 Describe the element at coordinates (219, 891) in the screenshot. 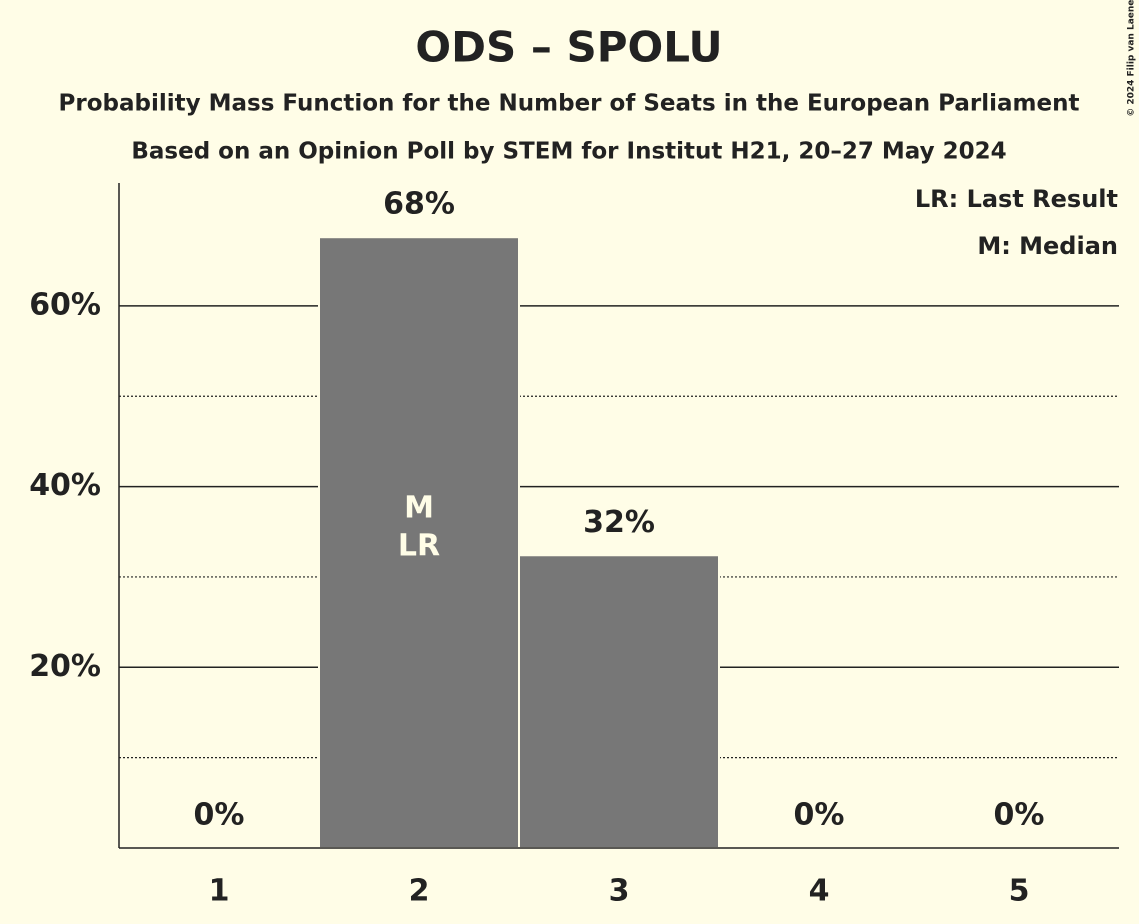

I see `x-tick-label: 1` at that location.